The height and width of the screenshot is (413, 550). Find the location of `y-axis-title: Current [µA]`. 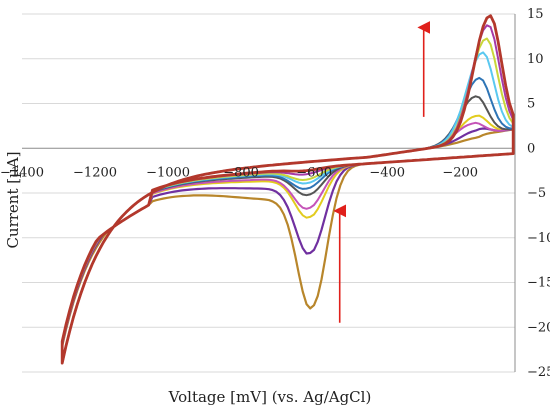

y-axis-title: Current [µA] is located at coordinates (13, 199).